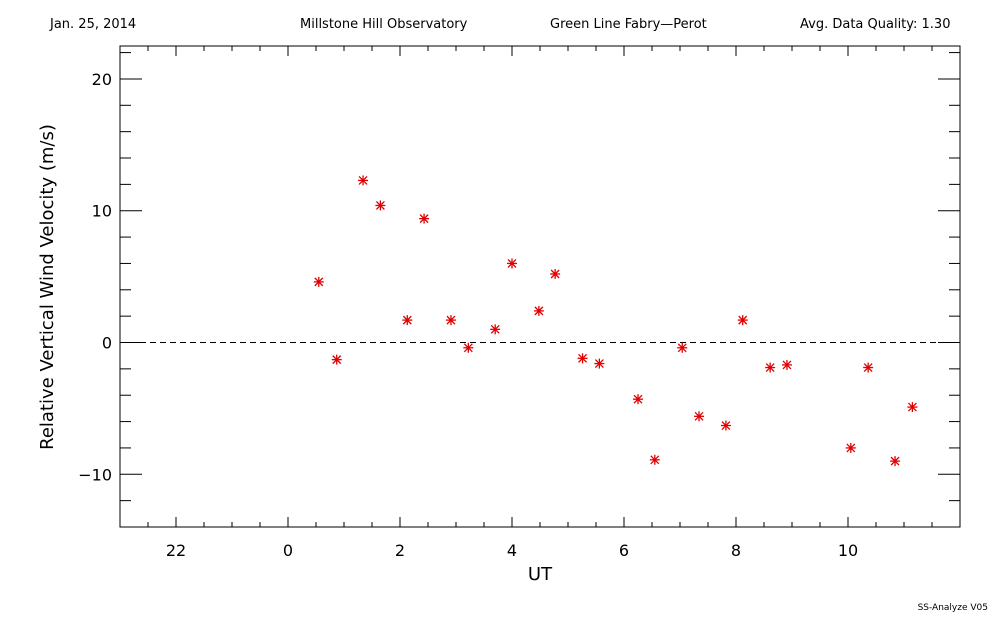 Image resolution: width=1000 pixels, height=625 pixels. I want to click on x-axis-title: UT, so click(540, 574).